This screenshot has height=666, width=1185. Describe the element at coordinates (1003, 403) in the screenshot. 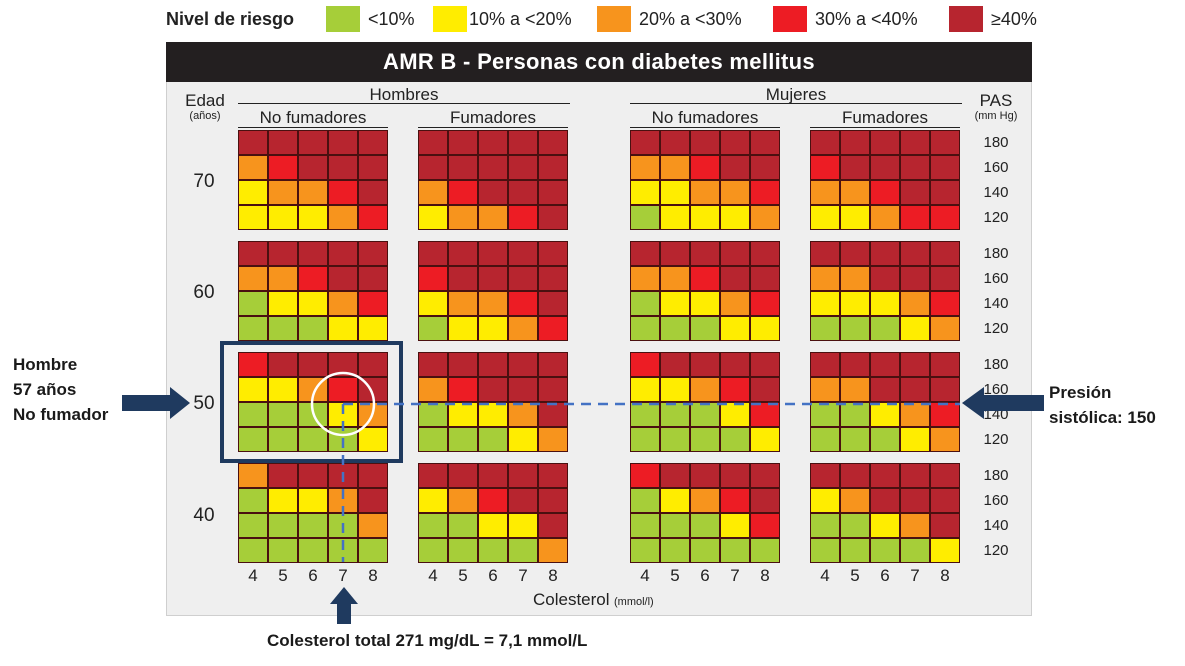

I see `pressure-arrow` at that location.